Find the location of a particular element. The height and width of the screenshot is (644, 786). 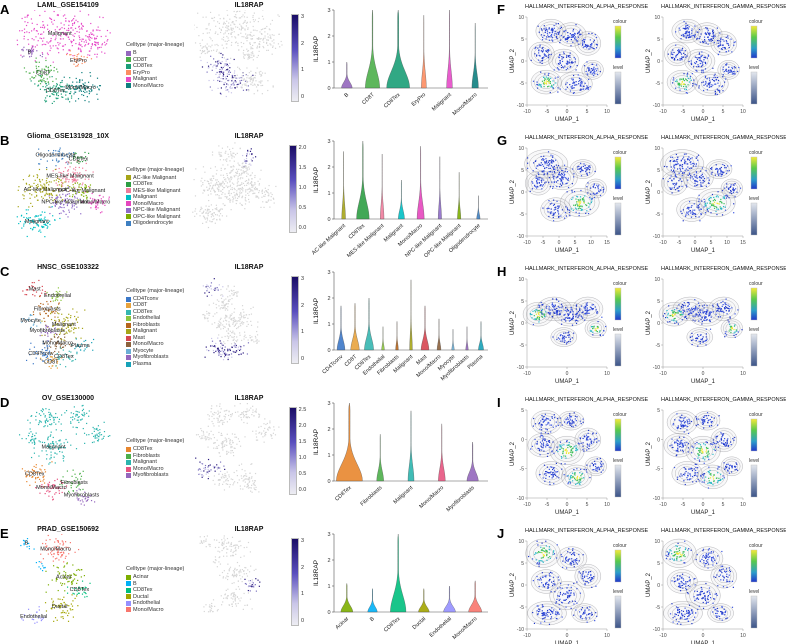

legend-item-label: Myocyte is located at coordinates (143, 350).